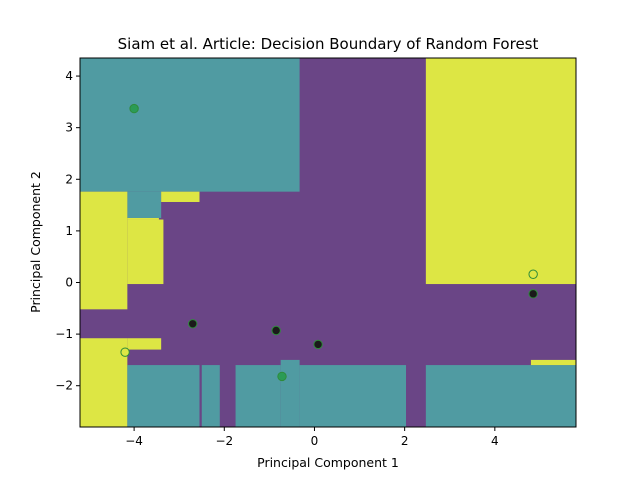 The height and width of the screenshot is (480, 640). I want to click on x-tick-label: 4, so click(495, 441).